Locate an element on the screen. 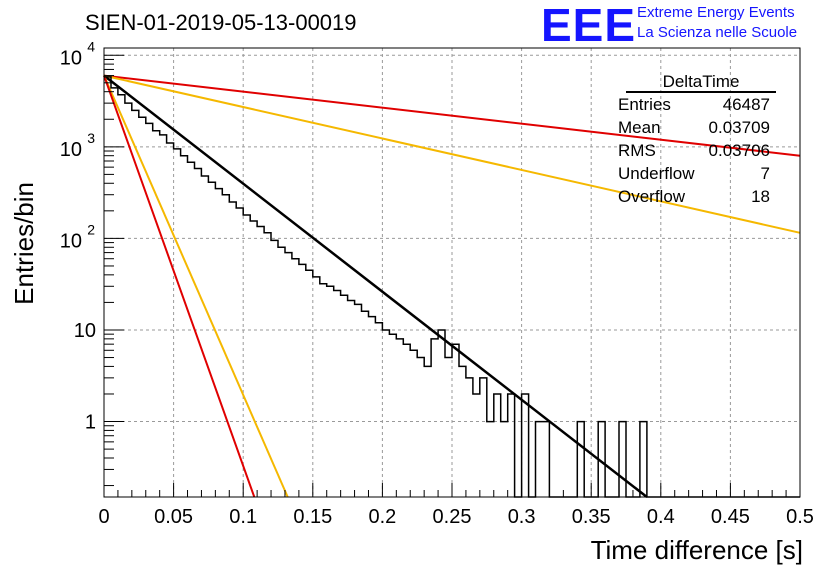 The image size is (836, 572). x-tick-label: 0.3 is located at coordinates (522, 517).